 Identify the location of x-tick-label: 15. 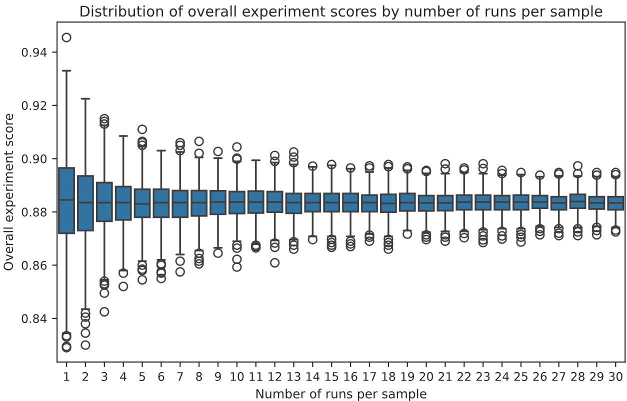
(331, 376).